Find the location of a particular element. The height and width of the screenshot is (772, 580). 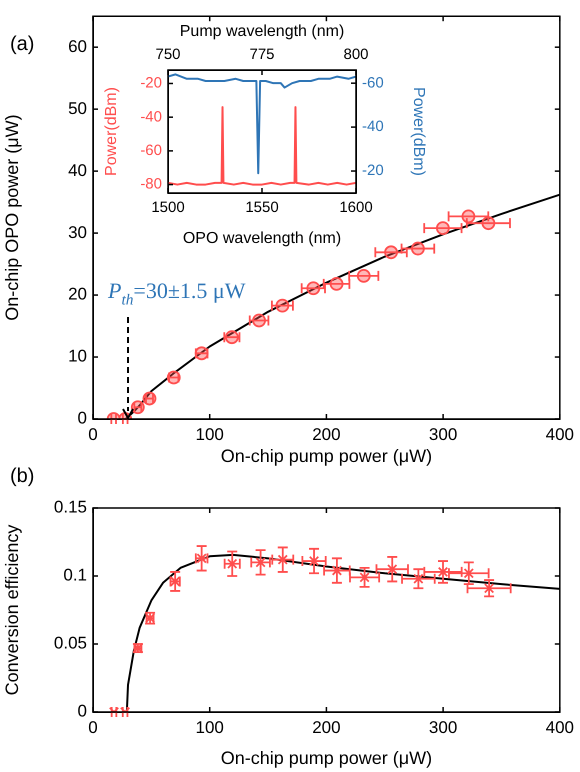

text: (a) is located at coordinates (22, 44).